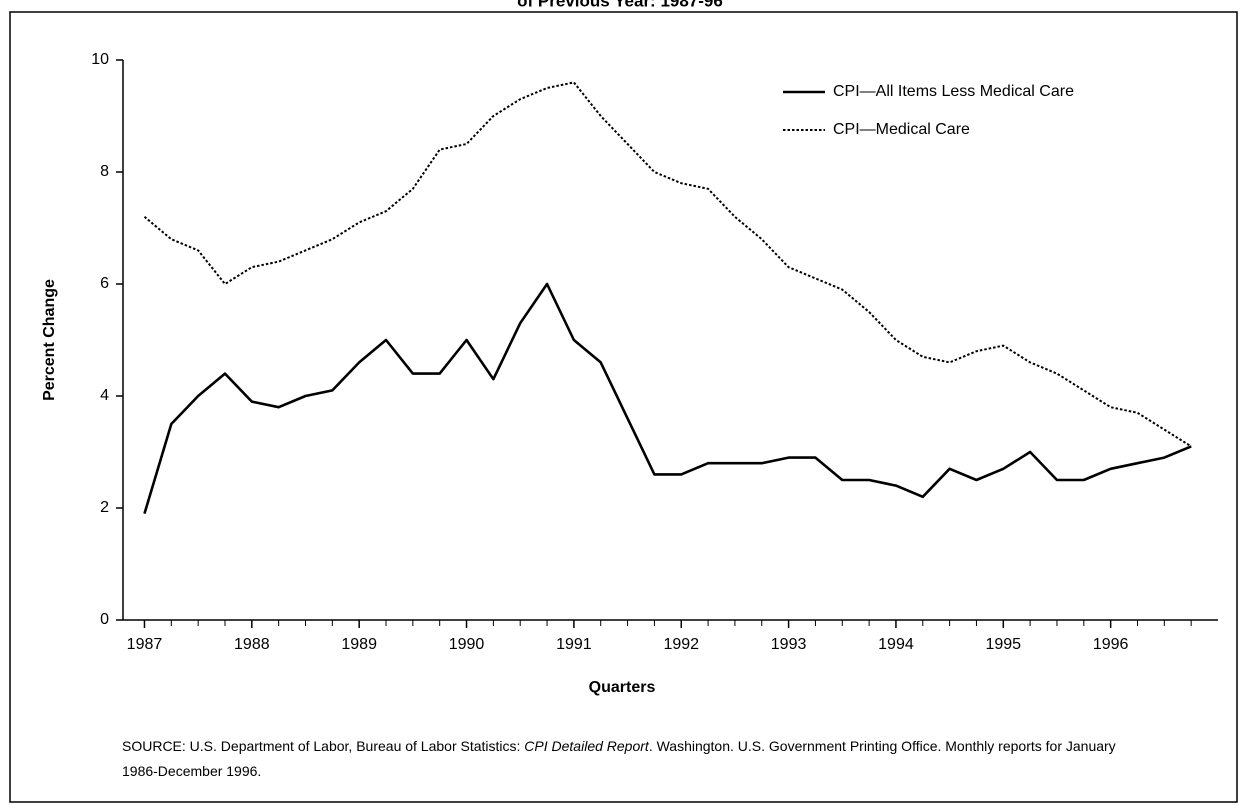 The width and height of the screenshot is (1240, 805). What do you see at coordinates (104, 395) in the screenshot?
I see `y-tick-label: 4` at bounding box center [104, 395].